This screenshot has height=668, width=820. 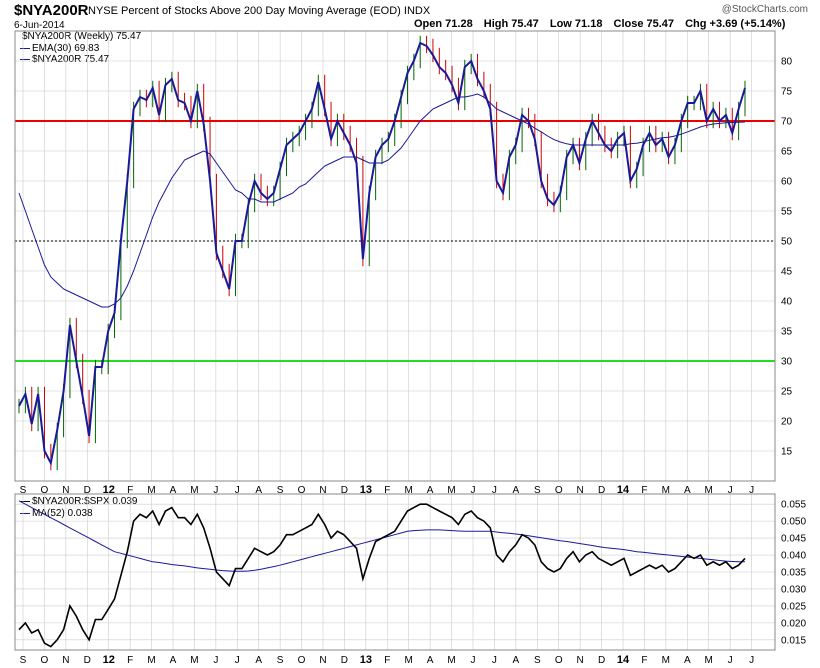 I want to click on sub-x-tick-label: 13, so click(x=366, y=660).